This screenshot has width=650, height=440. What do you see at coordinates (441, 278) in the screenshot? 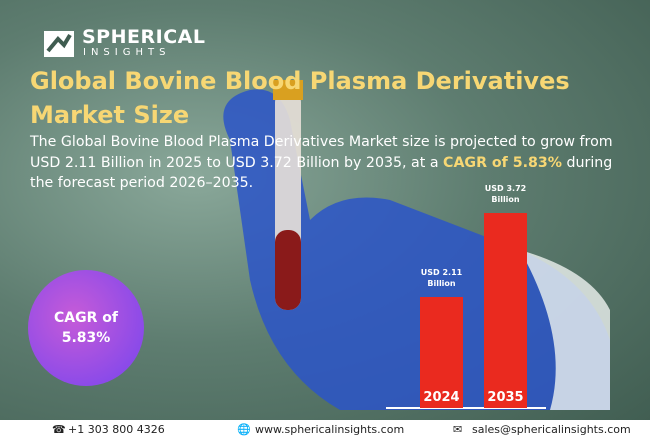
I see `value-label: USD 2.11 Billion` at bounding box center [441, 278].